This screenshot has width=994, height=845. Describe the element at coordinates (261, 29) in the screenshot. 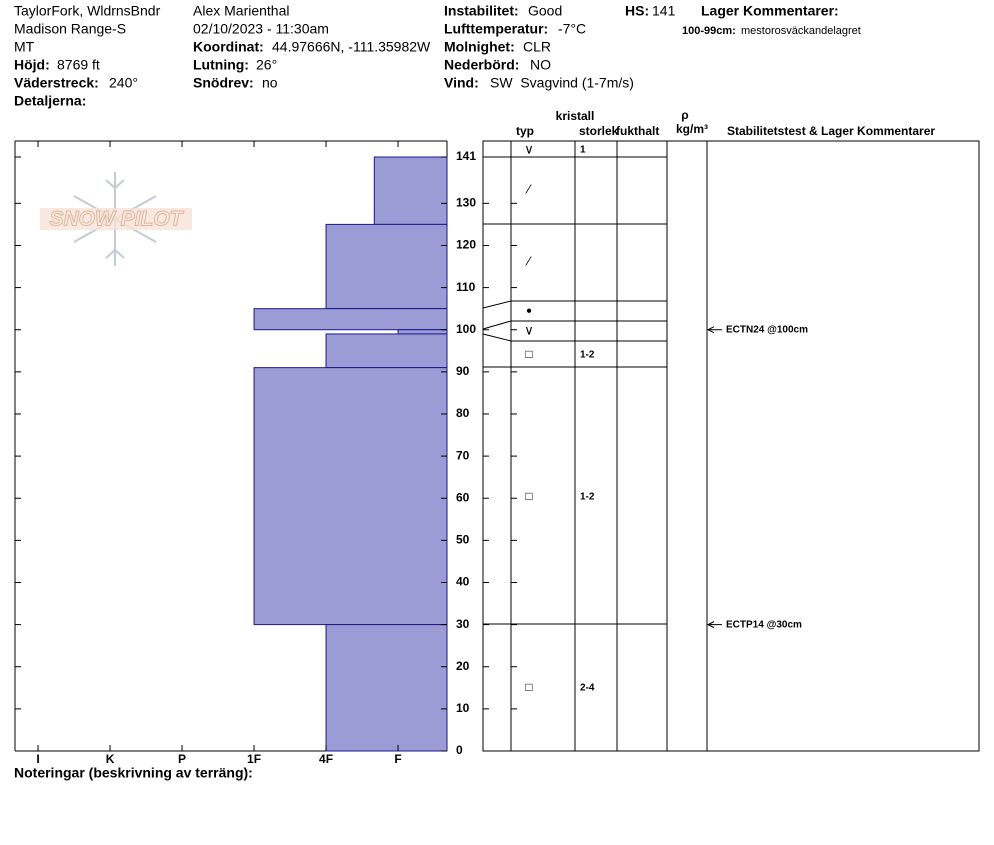

I see `datetime: 02/10/2023 - 11:30am` at that location.